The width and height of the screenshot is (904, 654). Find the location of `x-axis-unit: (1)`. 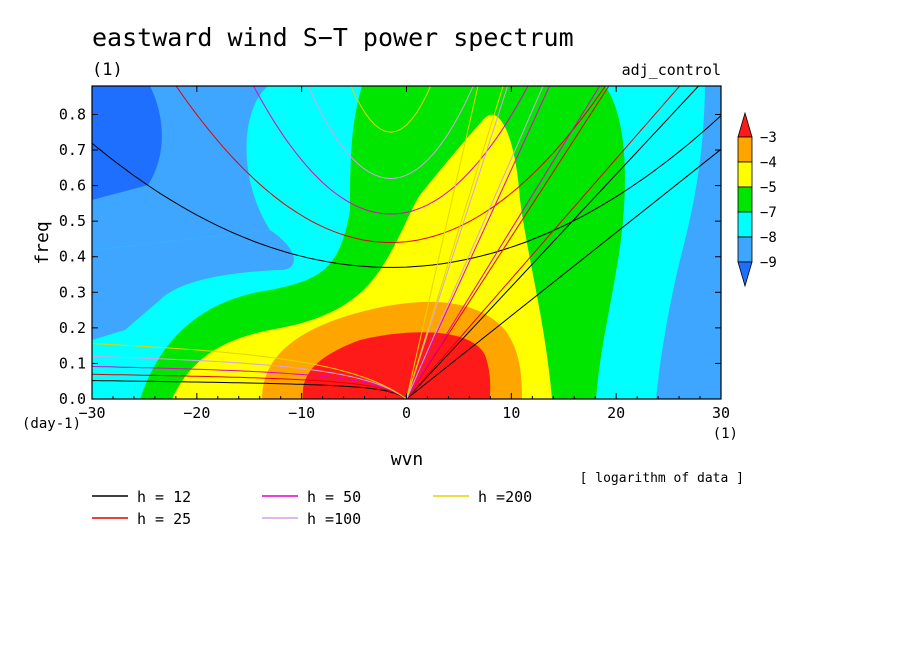

x-axis-unit: (1) is located at coordinates (725, 434).